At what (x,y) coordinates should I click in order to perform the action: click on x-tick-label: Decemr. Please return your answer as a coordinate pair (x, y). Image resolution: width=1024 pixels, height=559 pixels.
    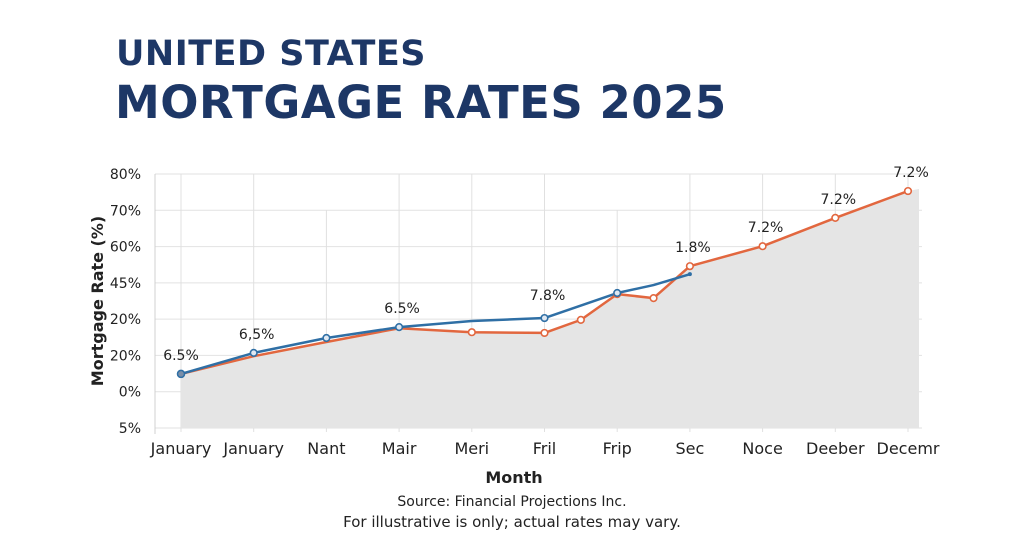
    Looking at the image, I should click on (908, 448).